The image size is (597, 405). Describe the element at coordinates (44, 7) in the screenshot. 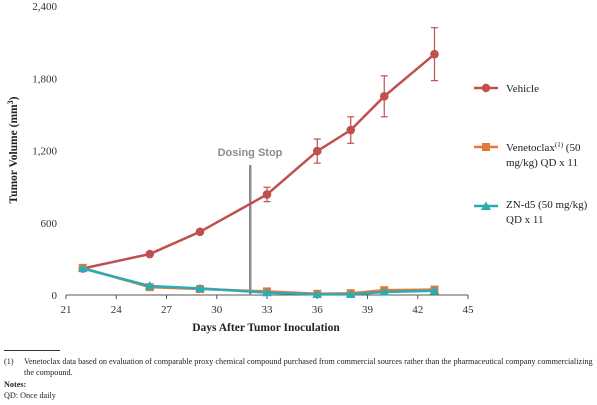

I see `y-tick-label: 2,400` at that location.